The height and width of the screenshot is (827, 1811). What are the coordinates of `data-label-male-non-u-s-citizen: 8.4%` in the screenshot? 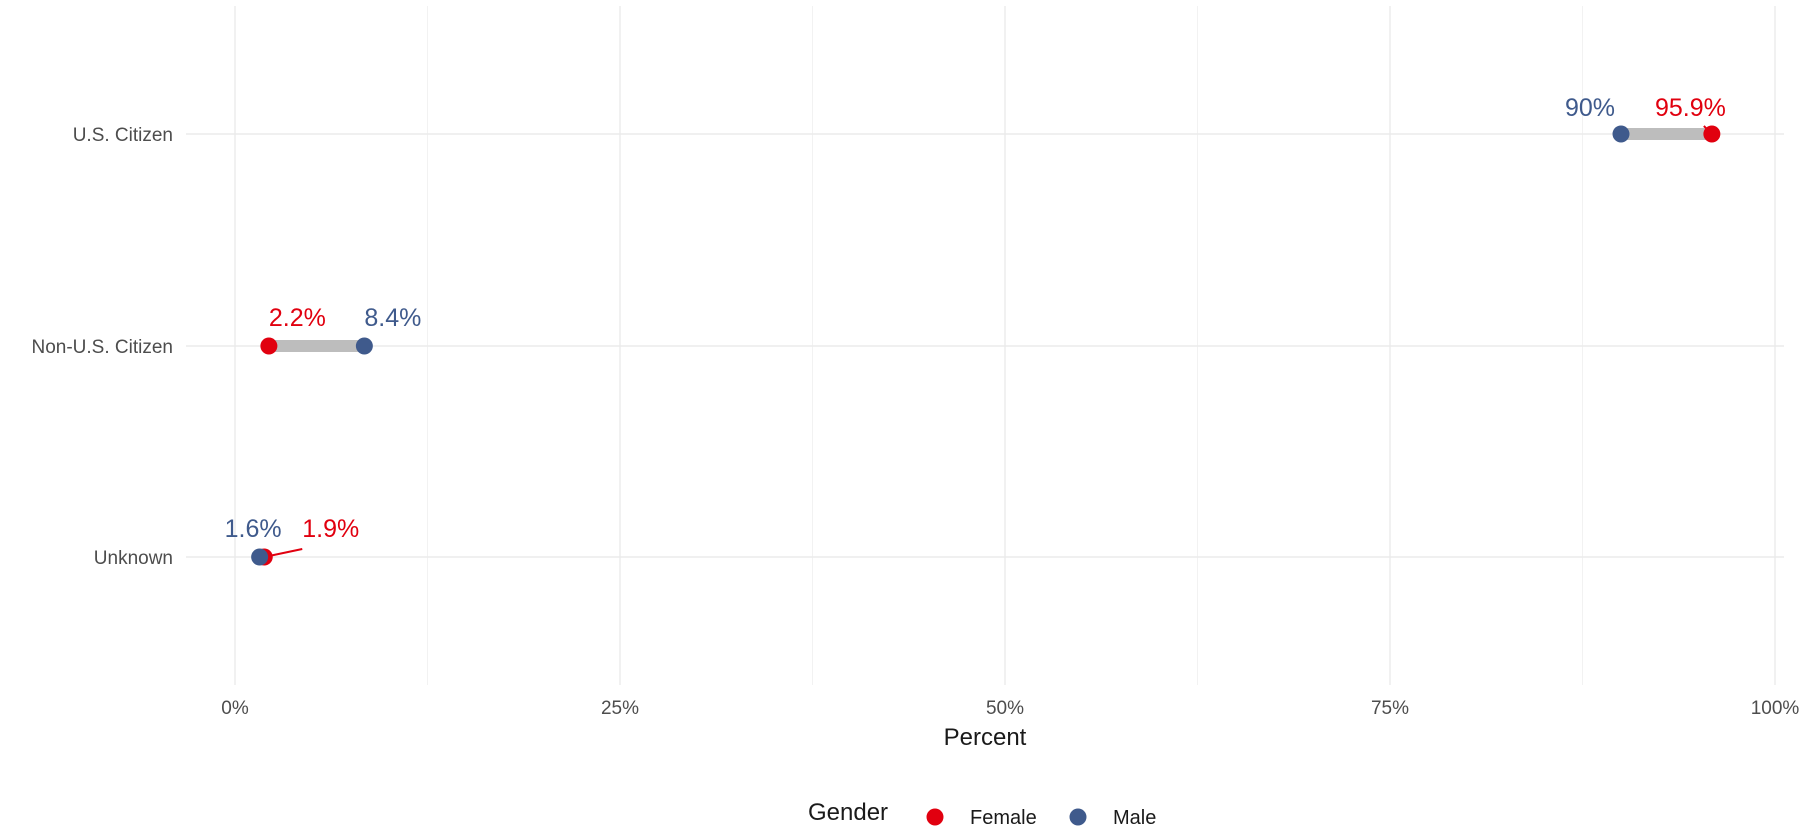 It's located at (392, 318).